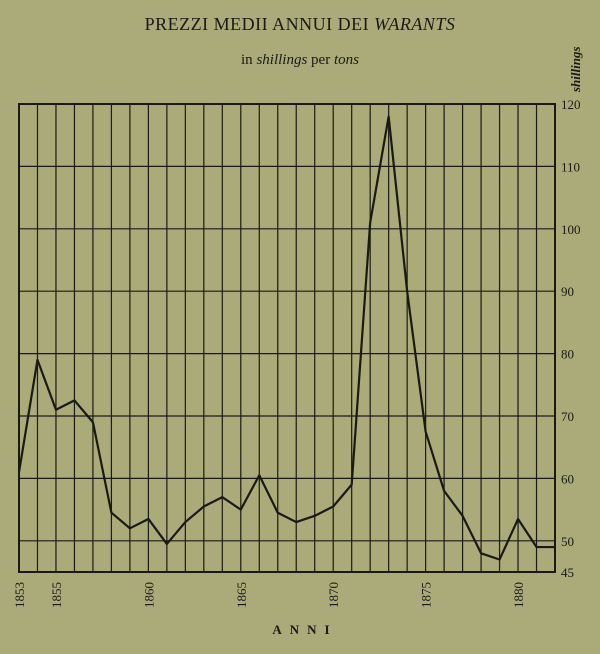  I want to click on chart-title: PREZZI MEDII ANNUI DEI WARANTS, so click(300, 24).